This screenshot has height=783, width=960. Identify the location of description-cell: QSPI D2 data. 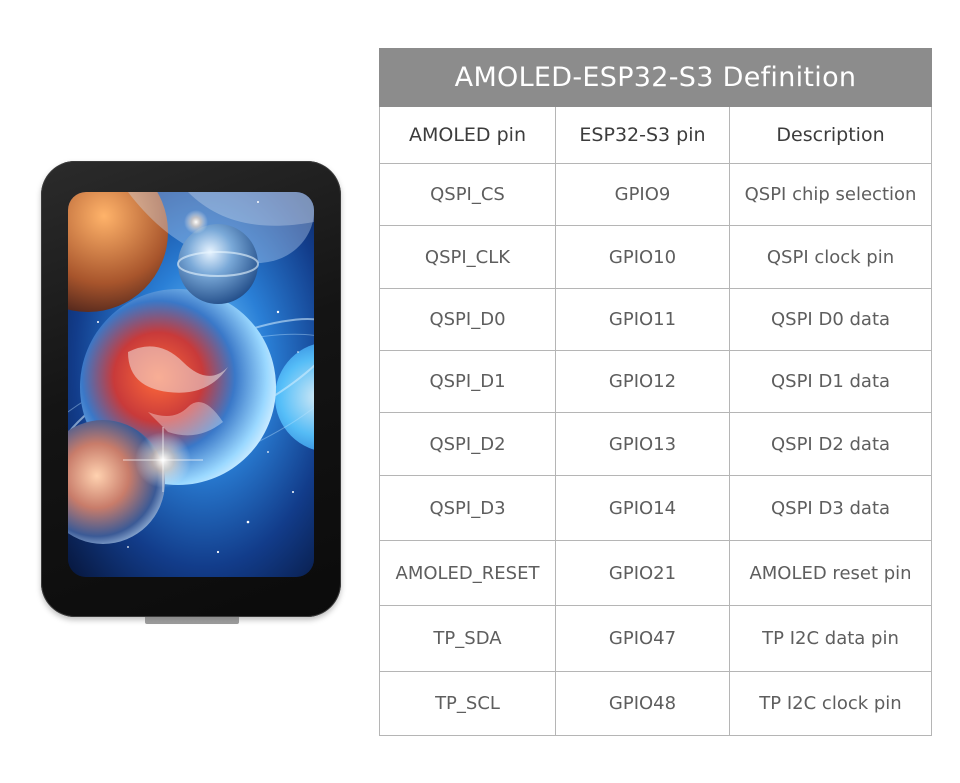
(830, 444).